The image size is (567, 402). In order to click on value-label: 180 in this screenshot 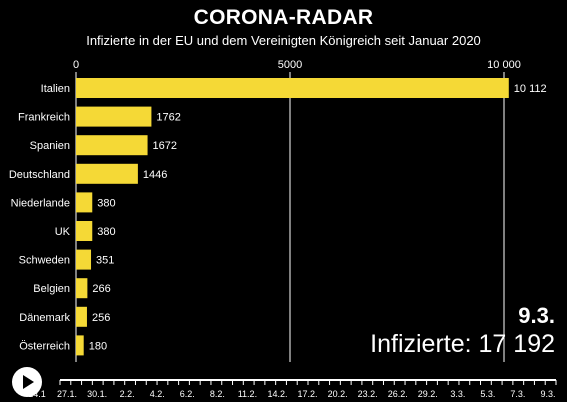, I will do `click(98, 346)`.